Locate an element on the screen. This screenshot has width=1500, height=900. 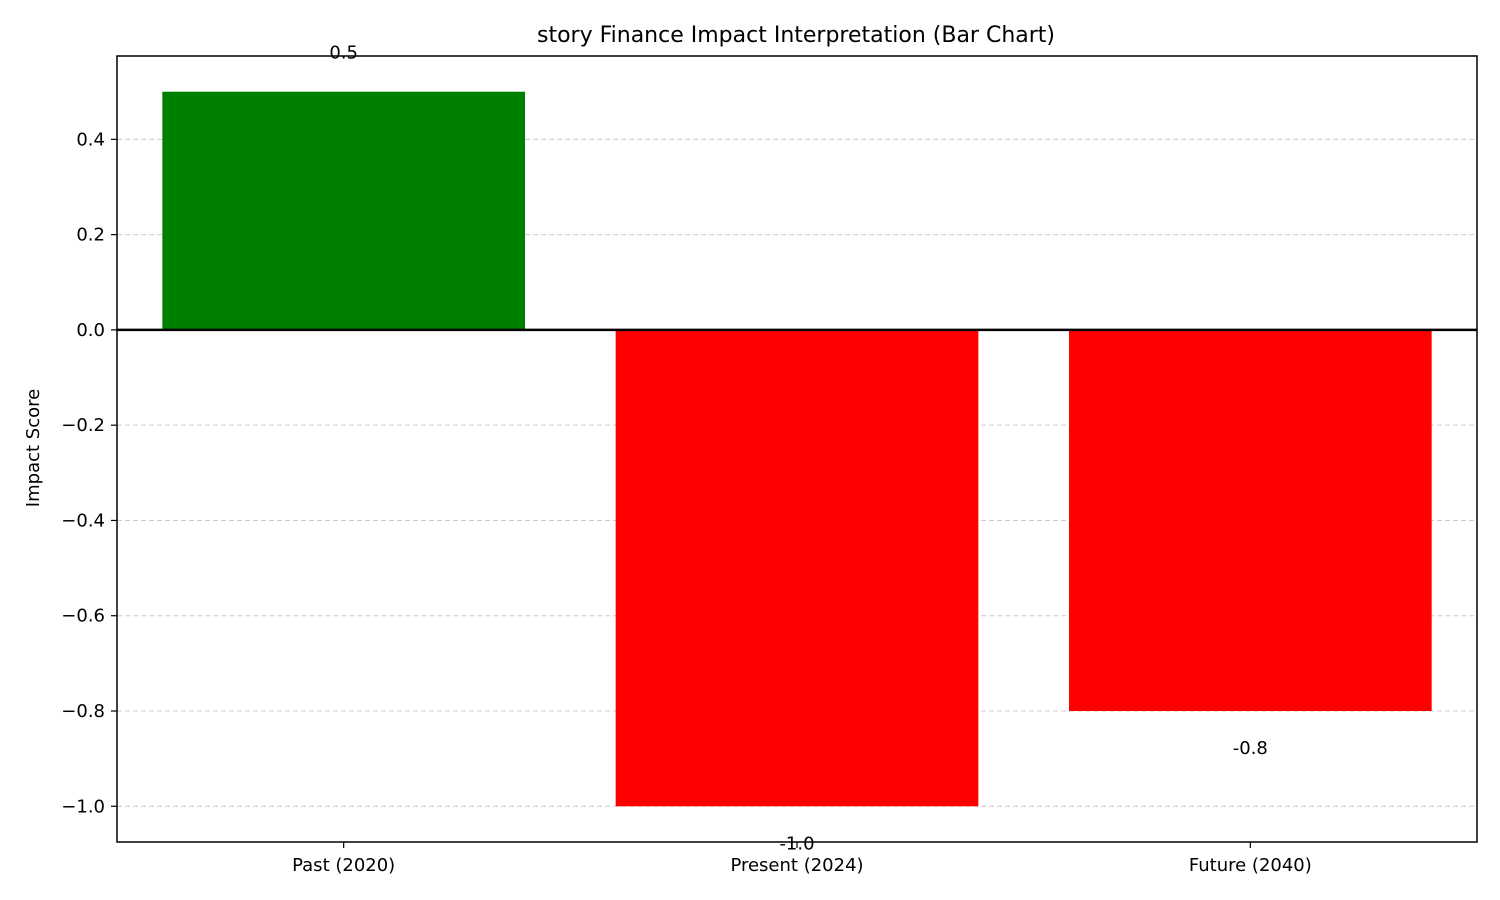
y-tick-label: −0.4 is located at coordinates (83, 520).